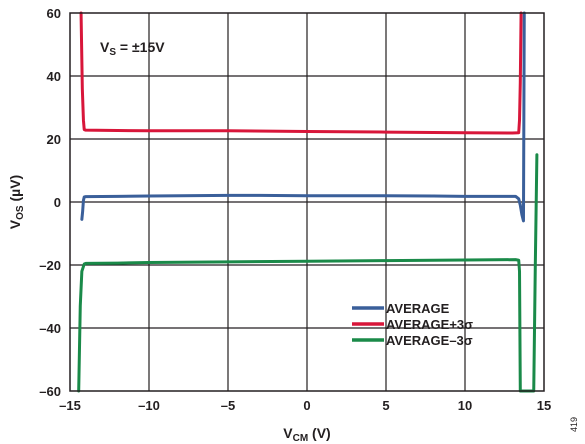 This screenshot has width=585, height=444. I want to click on y-tick-label: –40, so click(50, 328).